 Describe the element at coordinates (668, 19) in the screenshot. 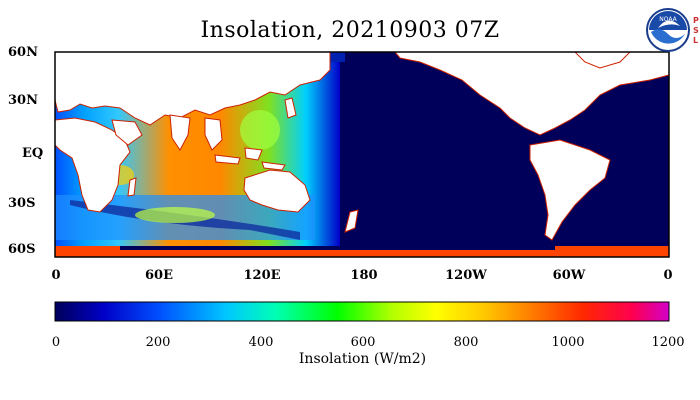

I see `noaa-logo-text: NOAA` at that location.